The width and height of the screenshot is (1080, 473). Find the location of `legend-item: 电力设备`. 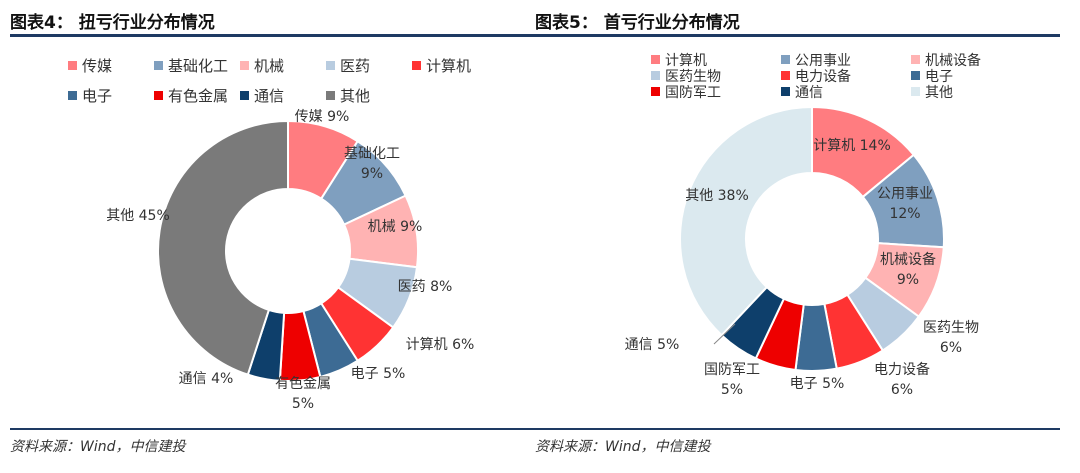

legend-item: 电力设备 is located at coordinates (816, 76).